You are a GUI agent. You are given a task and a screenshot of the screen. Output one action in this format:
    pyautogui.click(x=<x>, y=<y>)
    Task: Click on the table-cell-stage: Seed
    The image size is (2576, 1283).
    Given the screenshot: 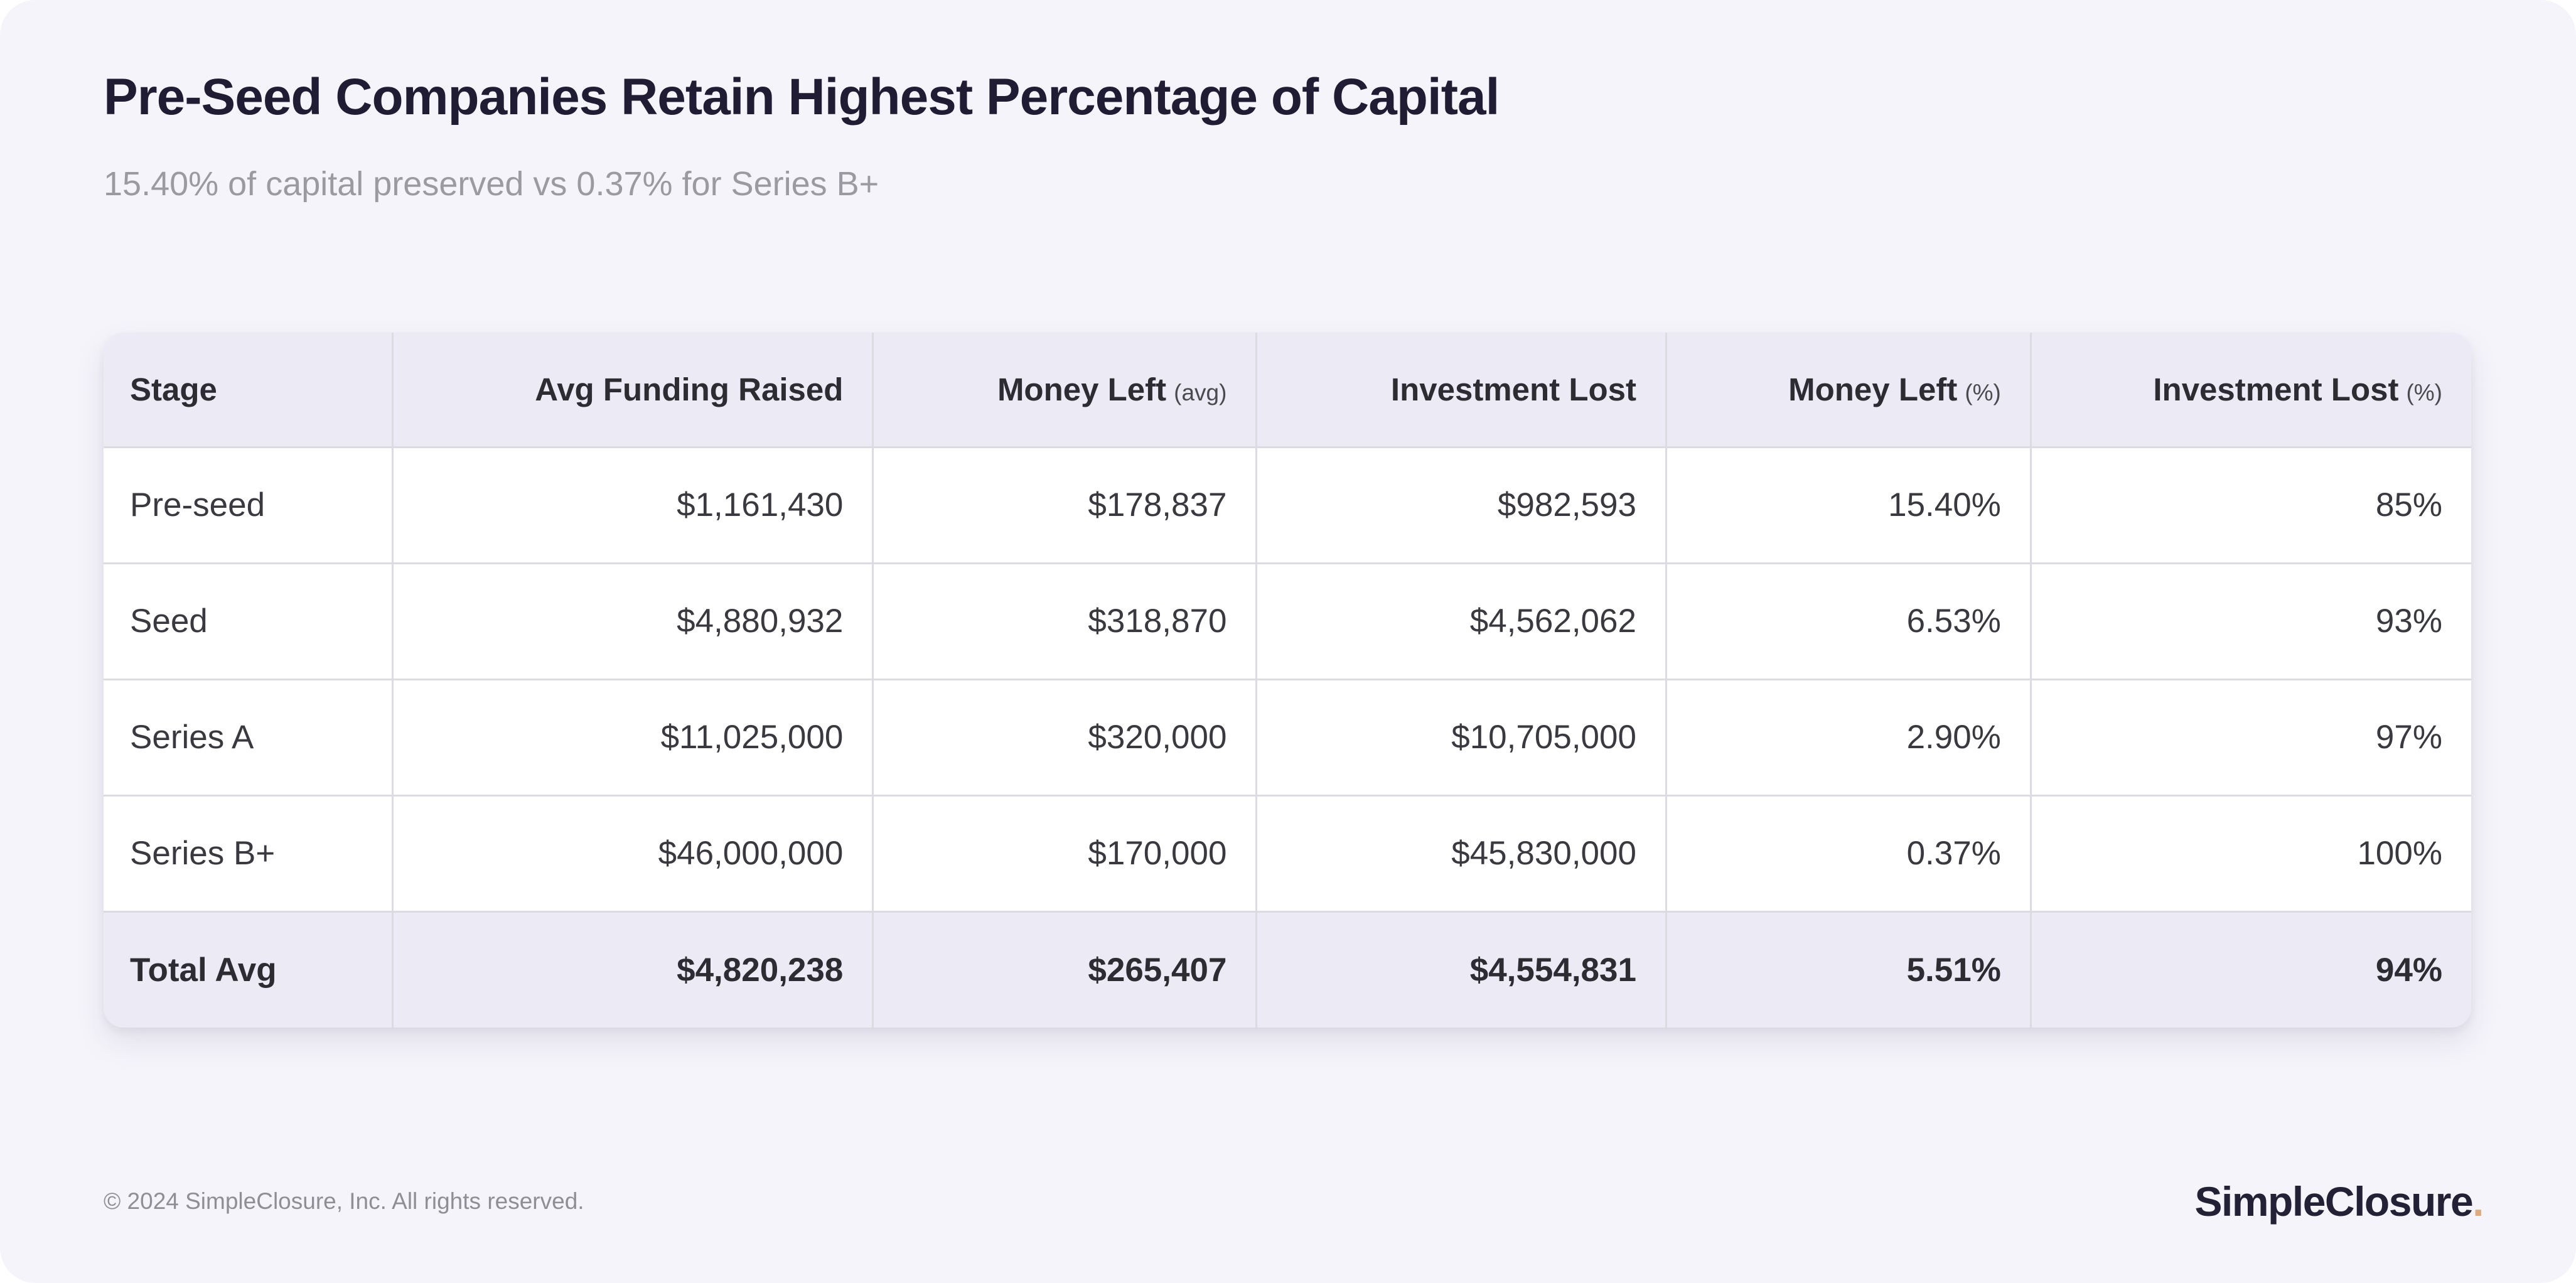 What is the action you would take?
    pyautogui.click(x=249, y=621)
    